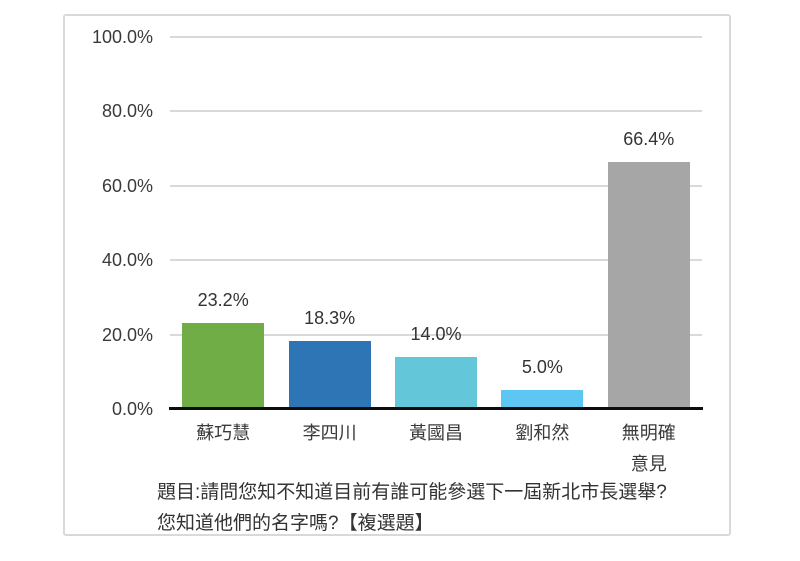 This screenshot has width=800, height=561. Describe the element at coordinates (542, 367) in the screenshot. I see `value-label-劉和然: 5.0%` at that location.